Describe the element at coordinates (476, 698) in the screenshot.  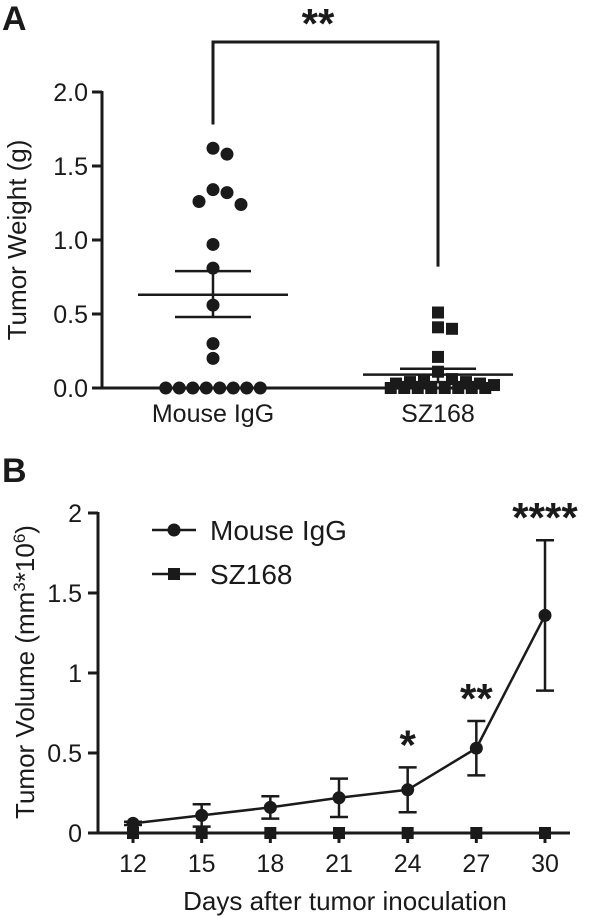
I see `significance-label: **` at that location.